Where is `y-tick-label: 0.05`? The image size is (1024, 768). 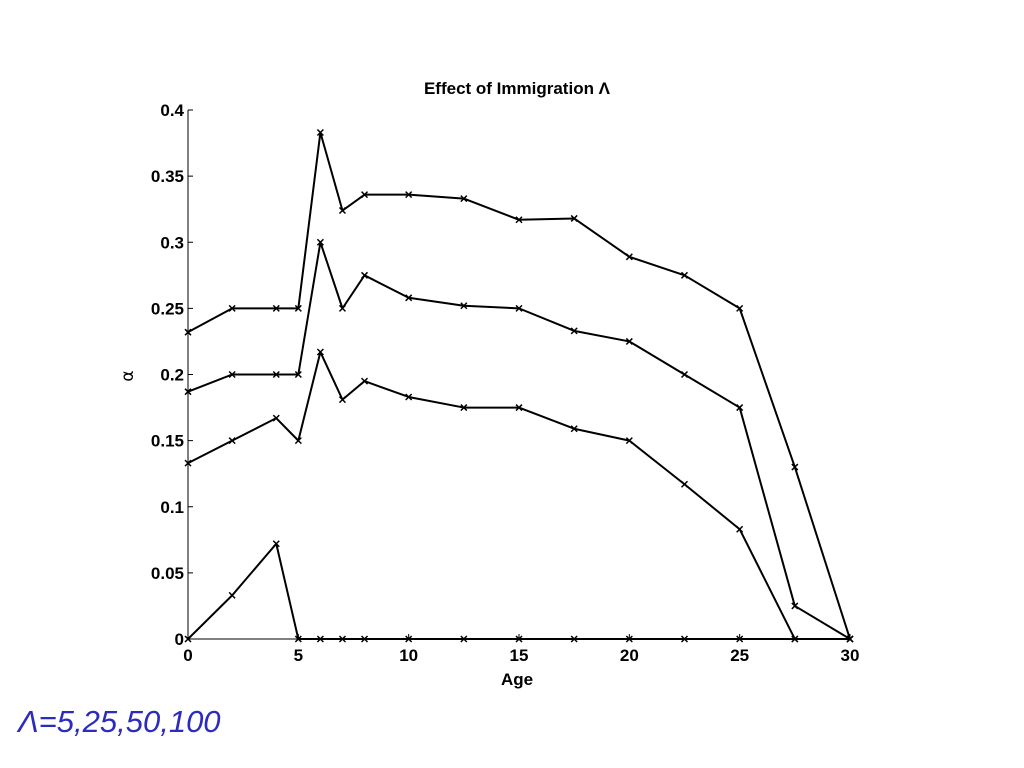 y-tick-label: 0.05 is located at coordinates (167, 573).